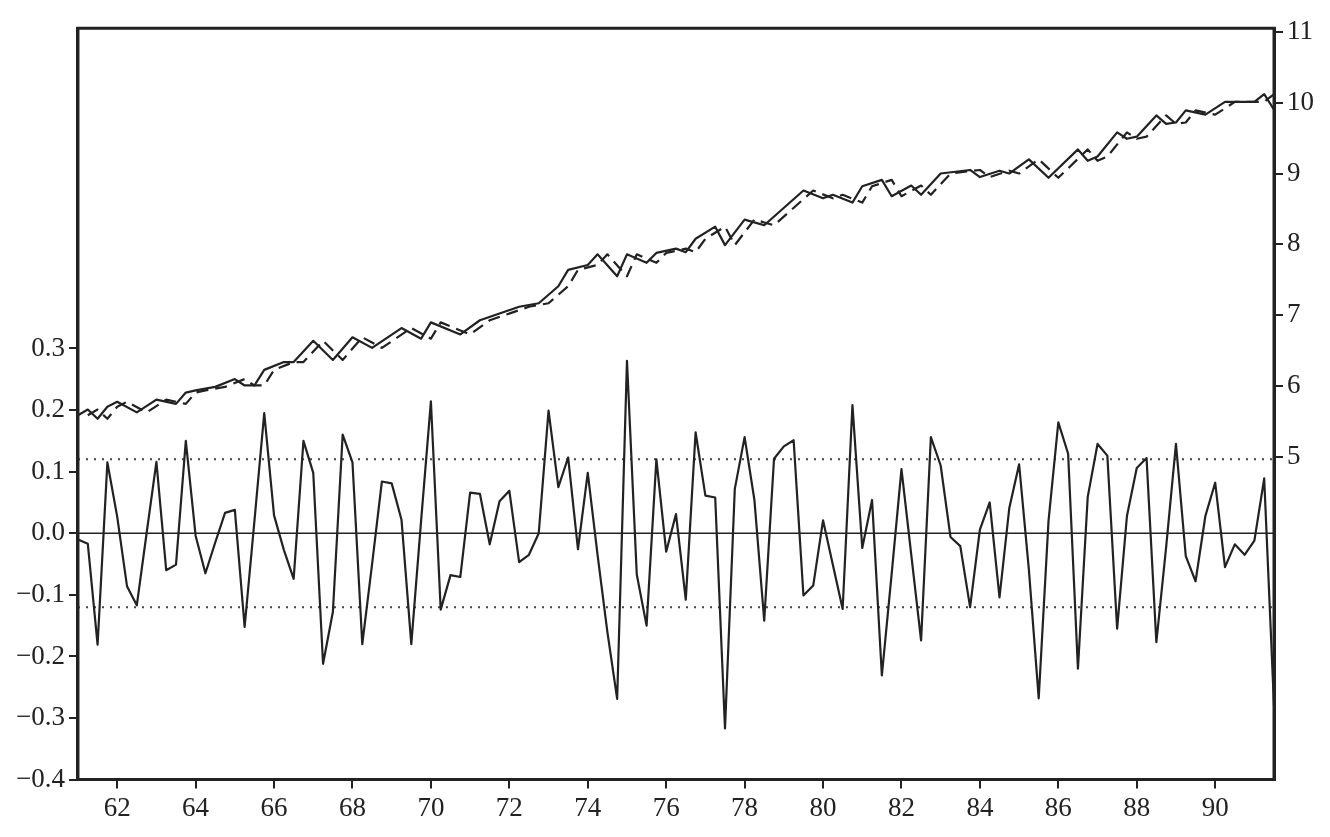 This screenshot has width=1330, height=837. I want to click on x-tick-label: 78, so click(745, 806).